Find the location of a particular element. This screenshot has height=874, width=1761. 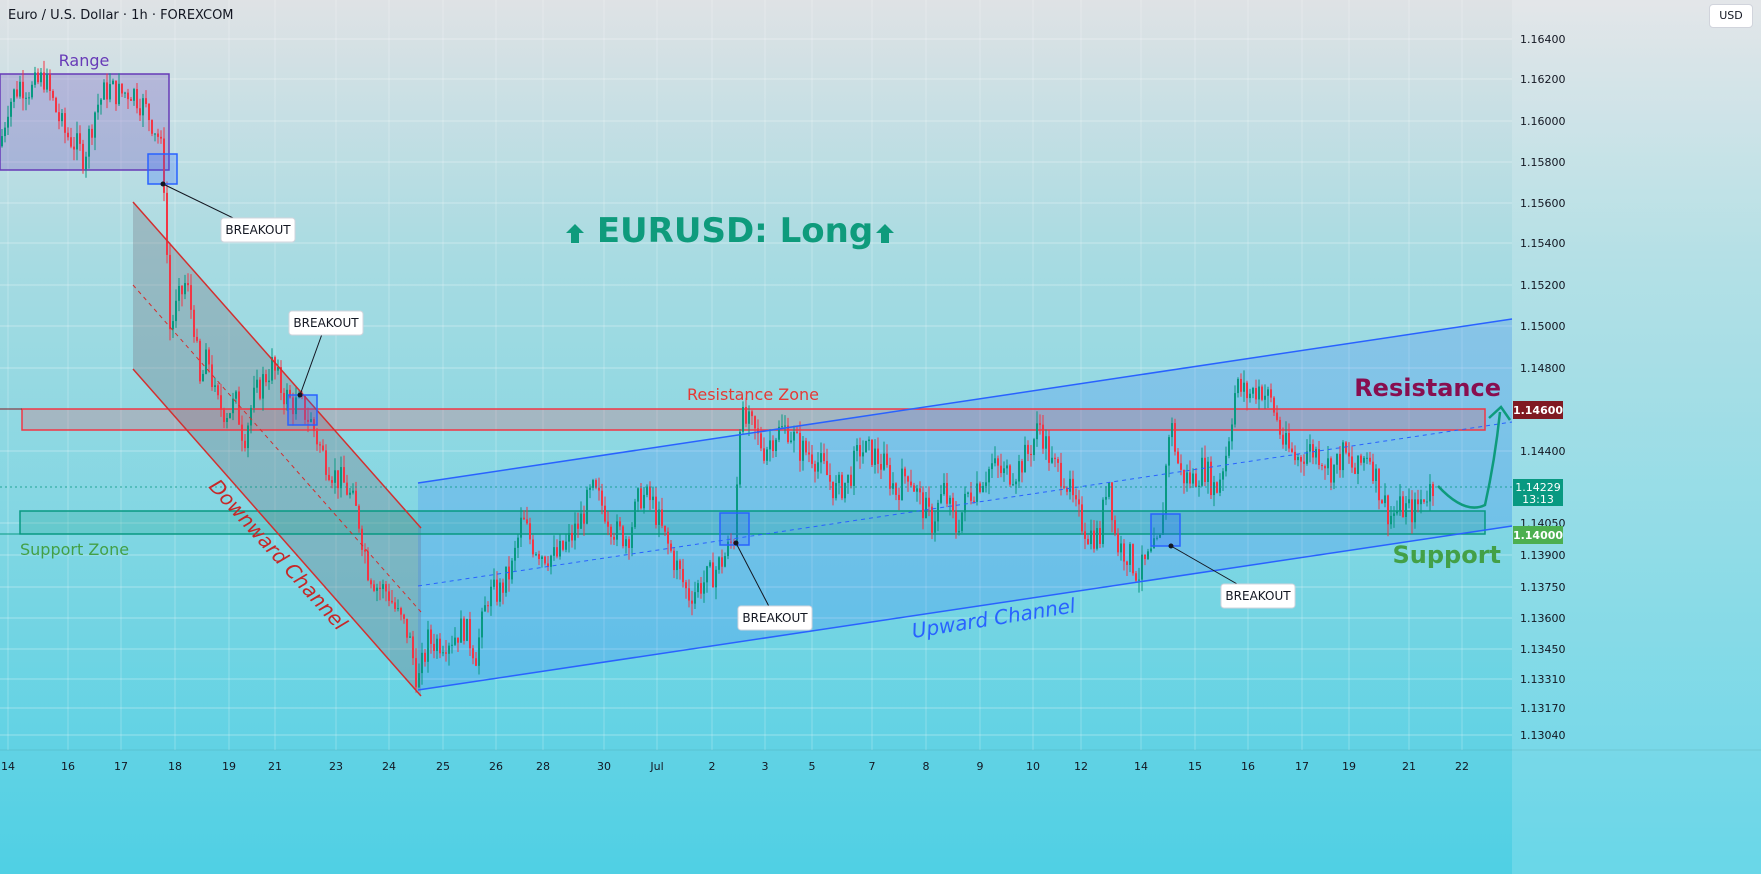

support-price-text: 1.14000 is located at coordinates (1538, 535).